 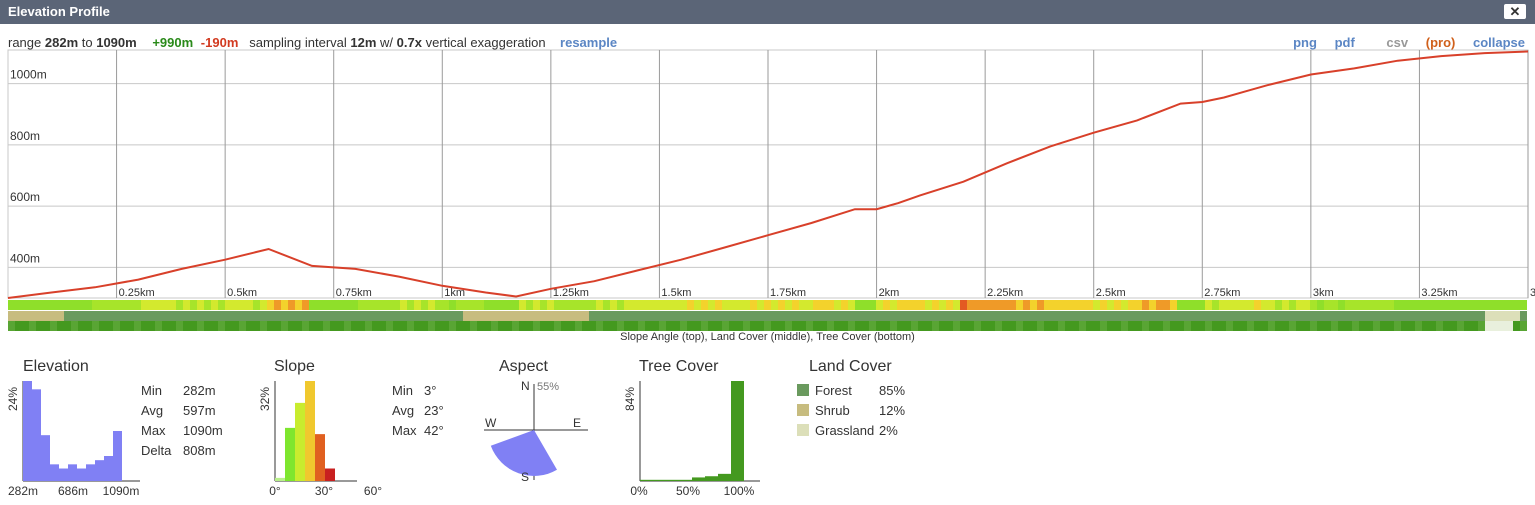 I want to click on land-cover-pct: 85%, so click(x=892, y=390).